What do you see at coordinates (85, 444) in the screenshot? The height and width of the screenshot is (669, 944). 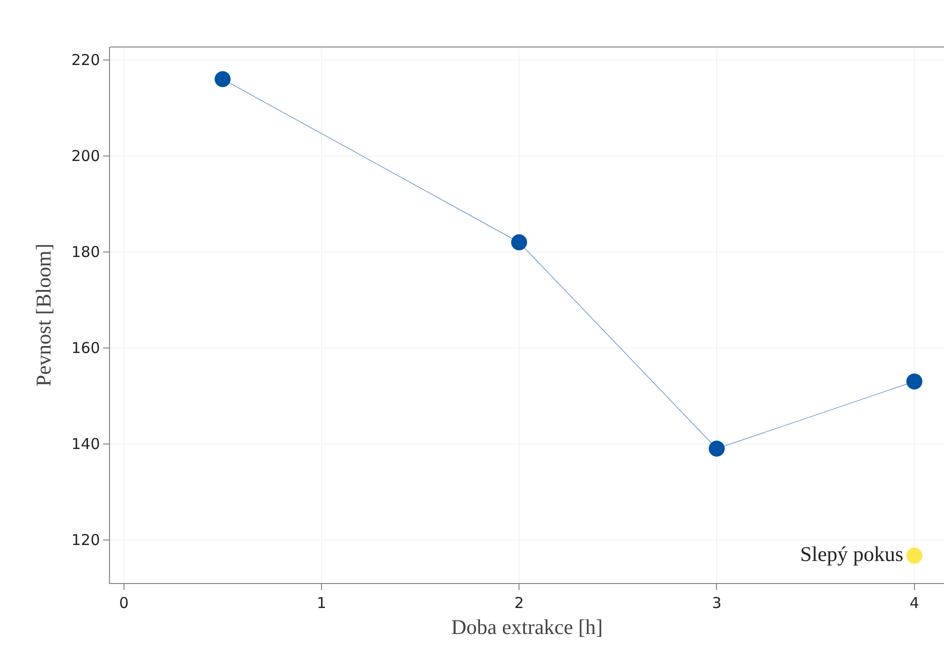 I see `y-tick-label: 140` at bounding box center [85, 444].